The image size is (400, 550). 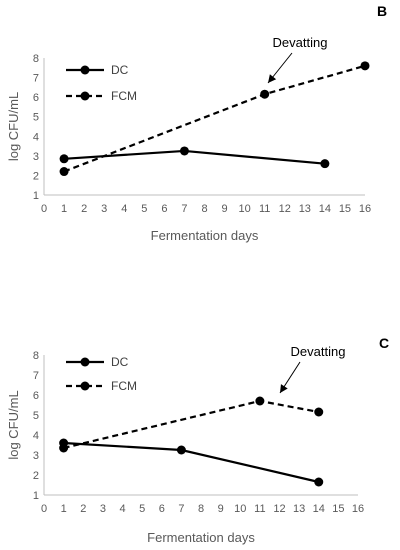 I want to click on series-line-fcm, so click(x=191, y=424).